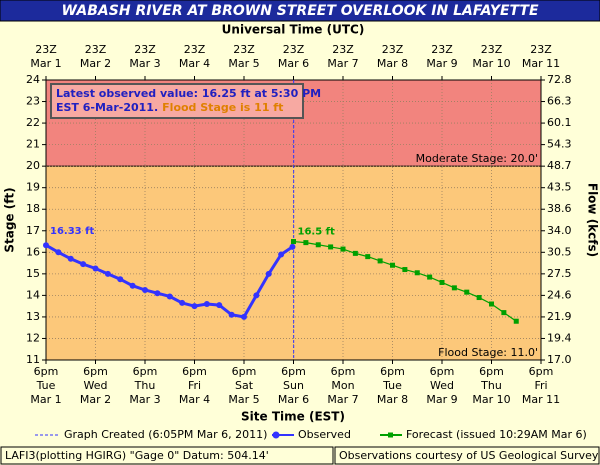  I want to click on point-label: 16.33 ft, so click(72, 231).